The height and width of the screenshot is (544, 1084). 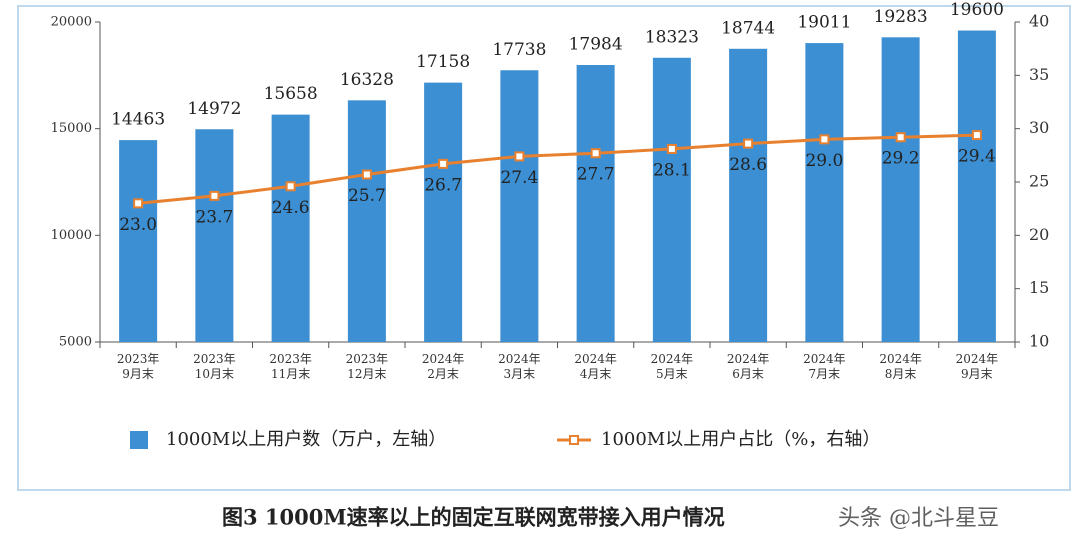 What do you see at coordinates (519, 366) in the screenshot?
I see `x-tick-label: 2024年 3月末` at bounding box center [519, 366].